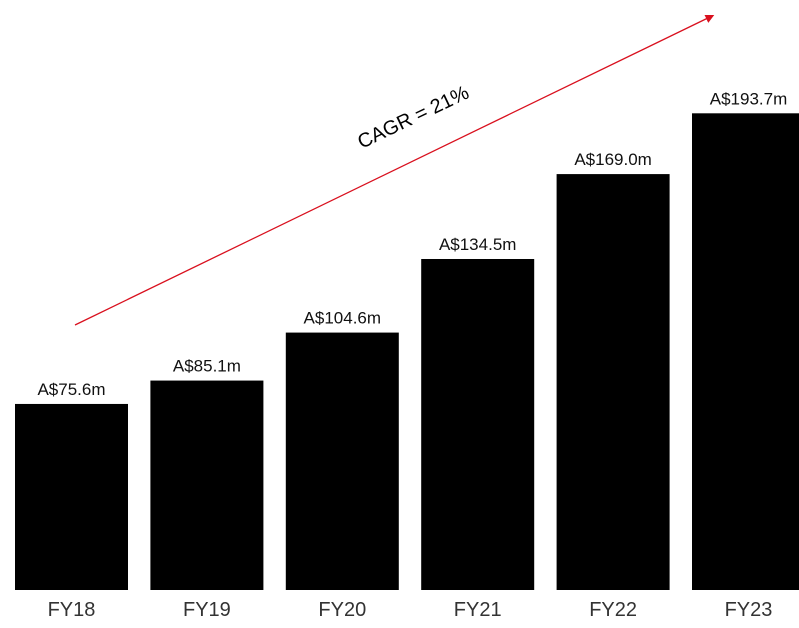  What do you see at coordinates (343, 318) in the screenshot?
I see `data-label-fy20: A$104.6m` at bounding box center [343, 318].